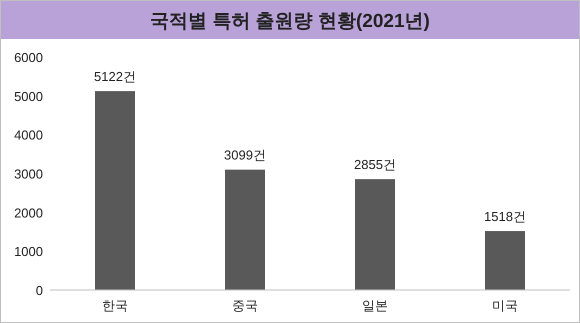  Describe the element at coordinates (505, 216) in the screenshot. I see `data-label: 1518건` at that location.